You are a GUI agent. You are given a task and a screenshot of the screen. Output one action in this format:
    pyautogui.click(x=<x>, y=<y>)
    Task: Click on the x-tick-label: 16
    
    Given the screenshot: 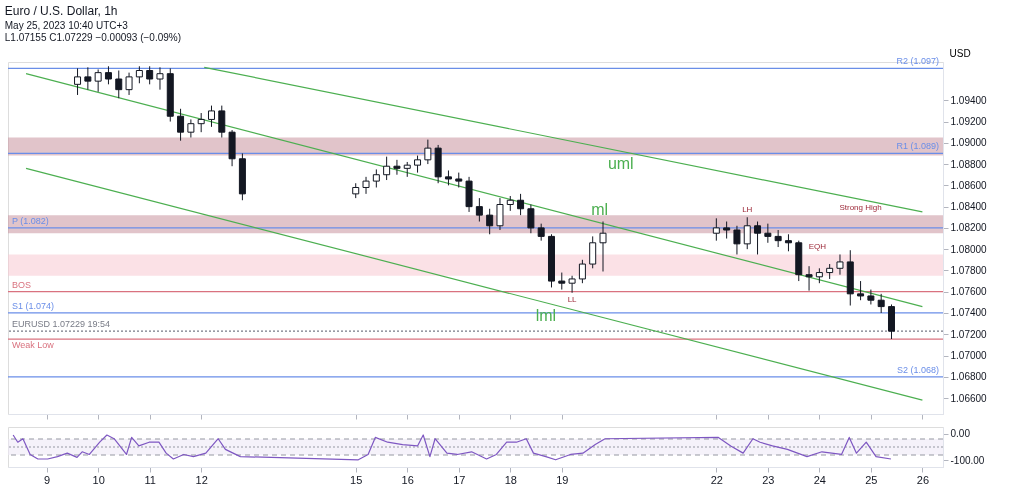 What is the action you would take?
    pyautogui.click(x=407, y=479)
    